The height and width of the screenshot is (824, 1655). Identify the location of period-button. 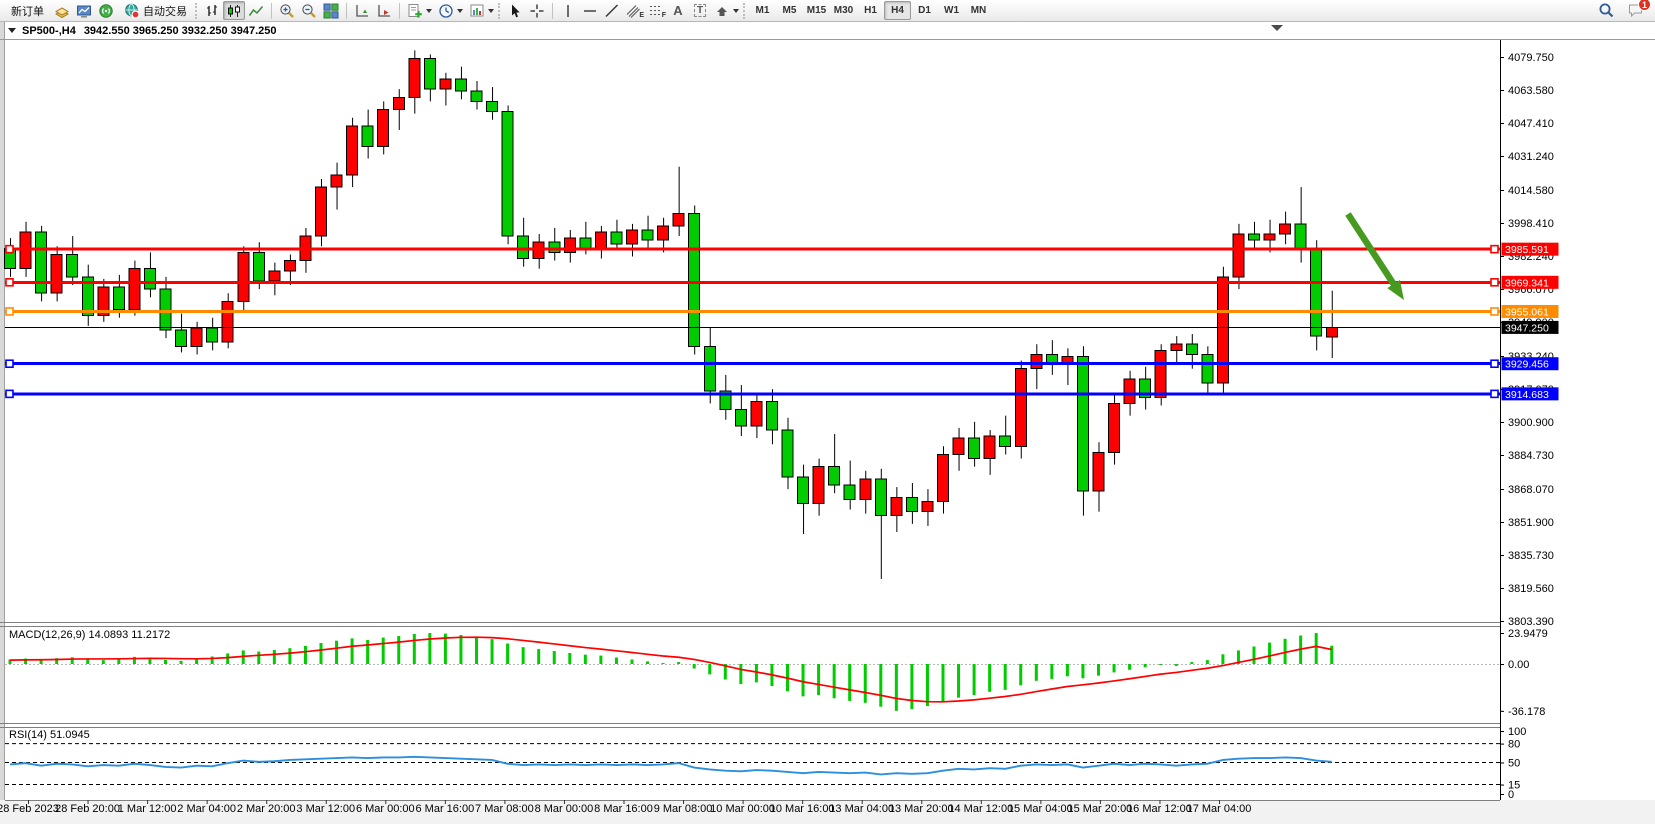
(450, 10).